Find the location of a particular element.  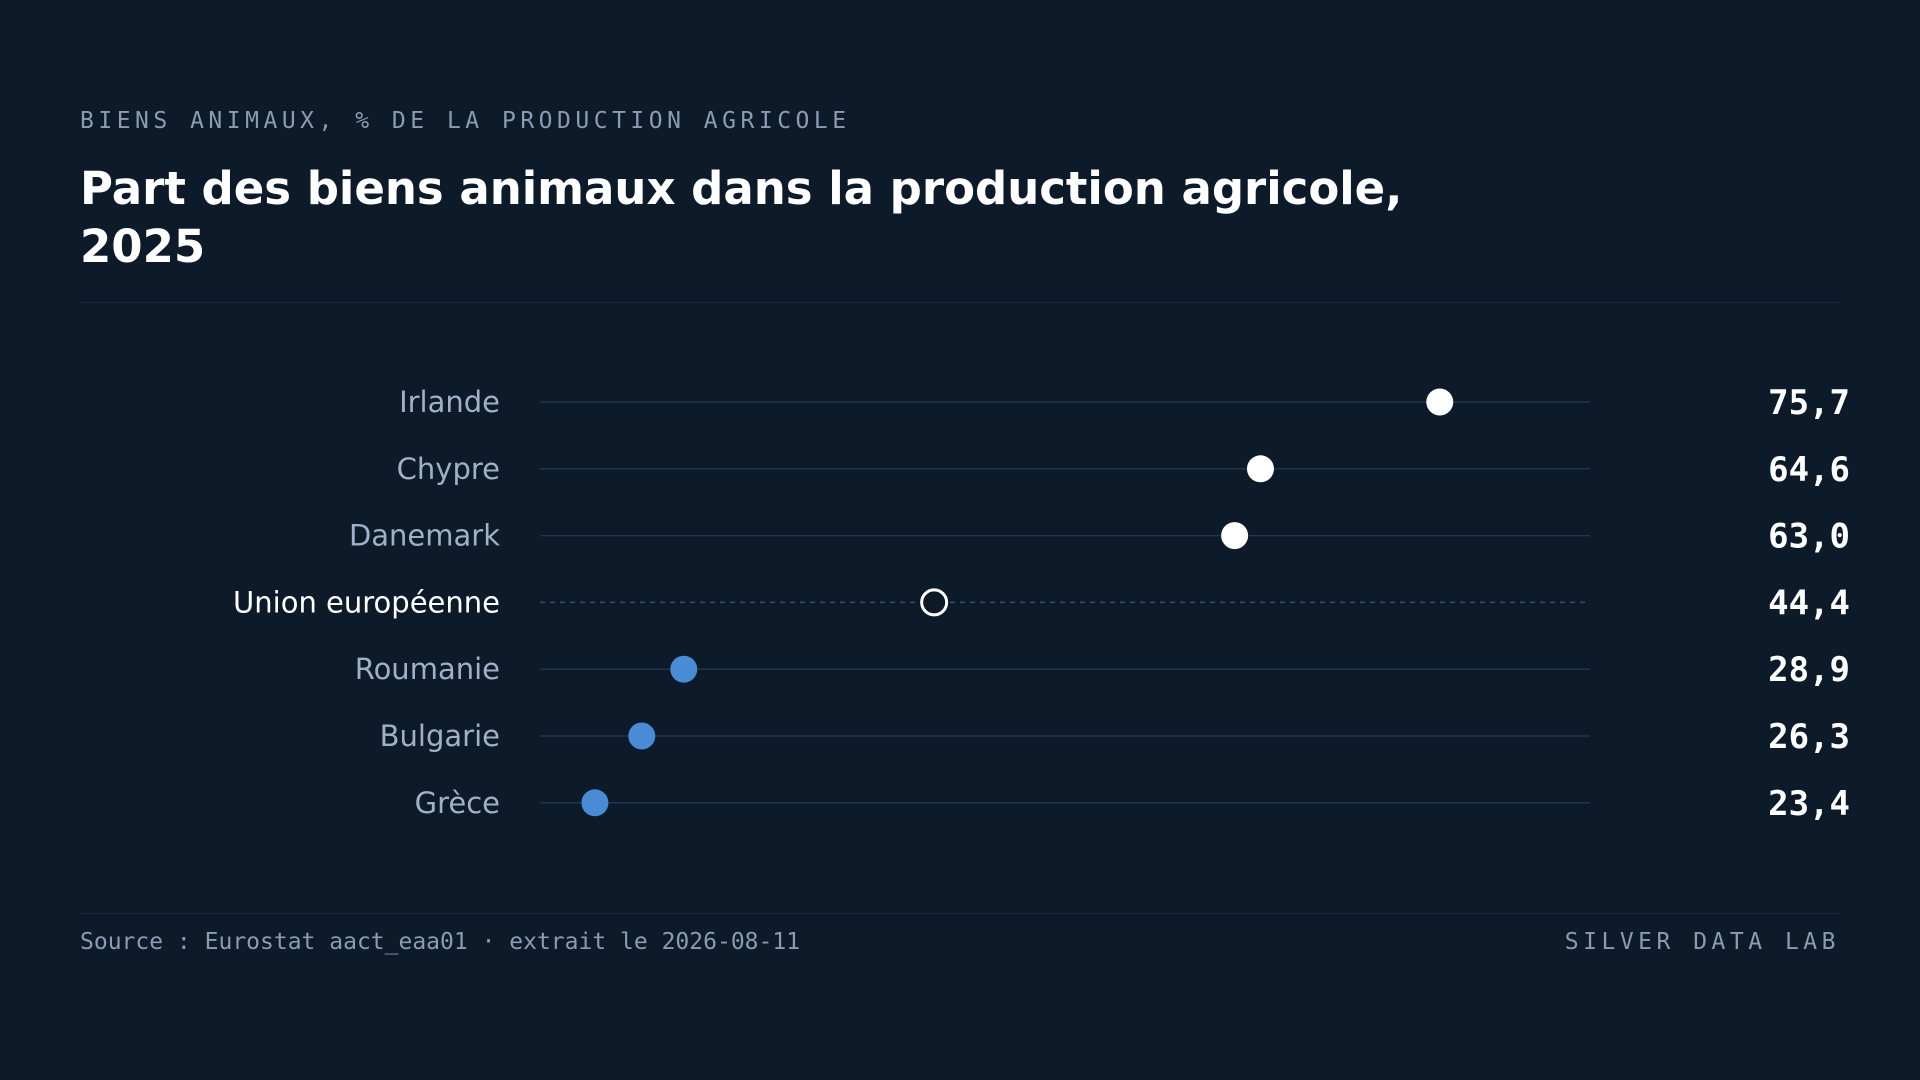

value-label-union-europeenne: 44,4 is located at coordinates (1809, 603).